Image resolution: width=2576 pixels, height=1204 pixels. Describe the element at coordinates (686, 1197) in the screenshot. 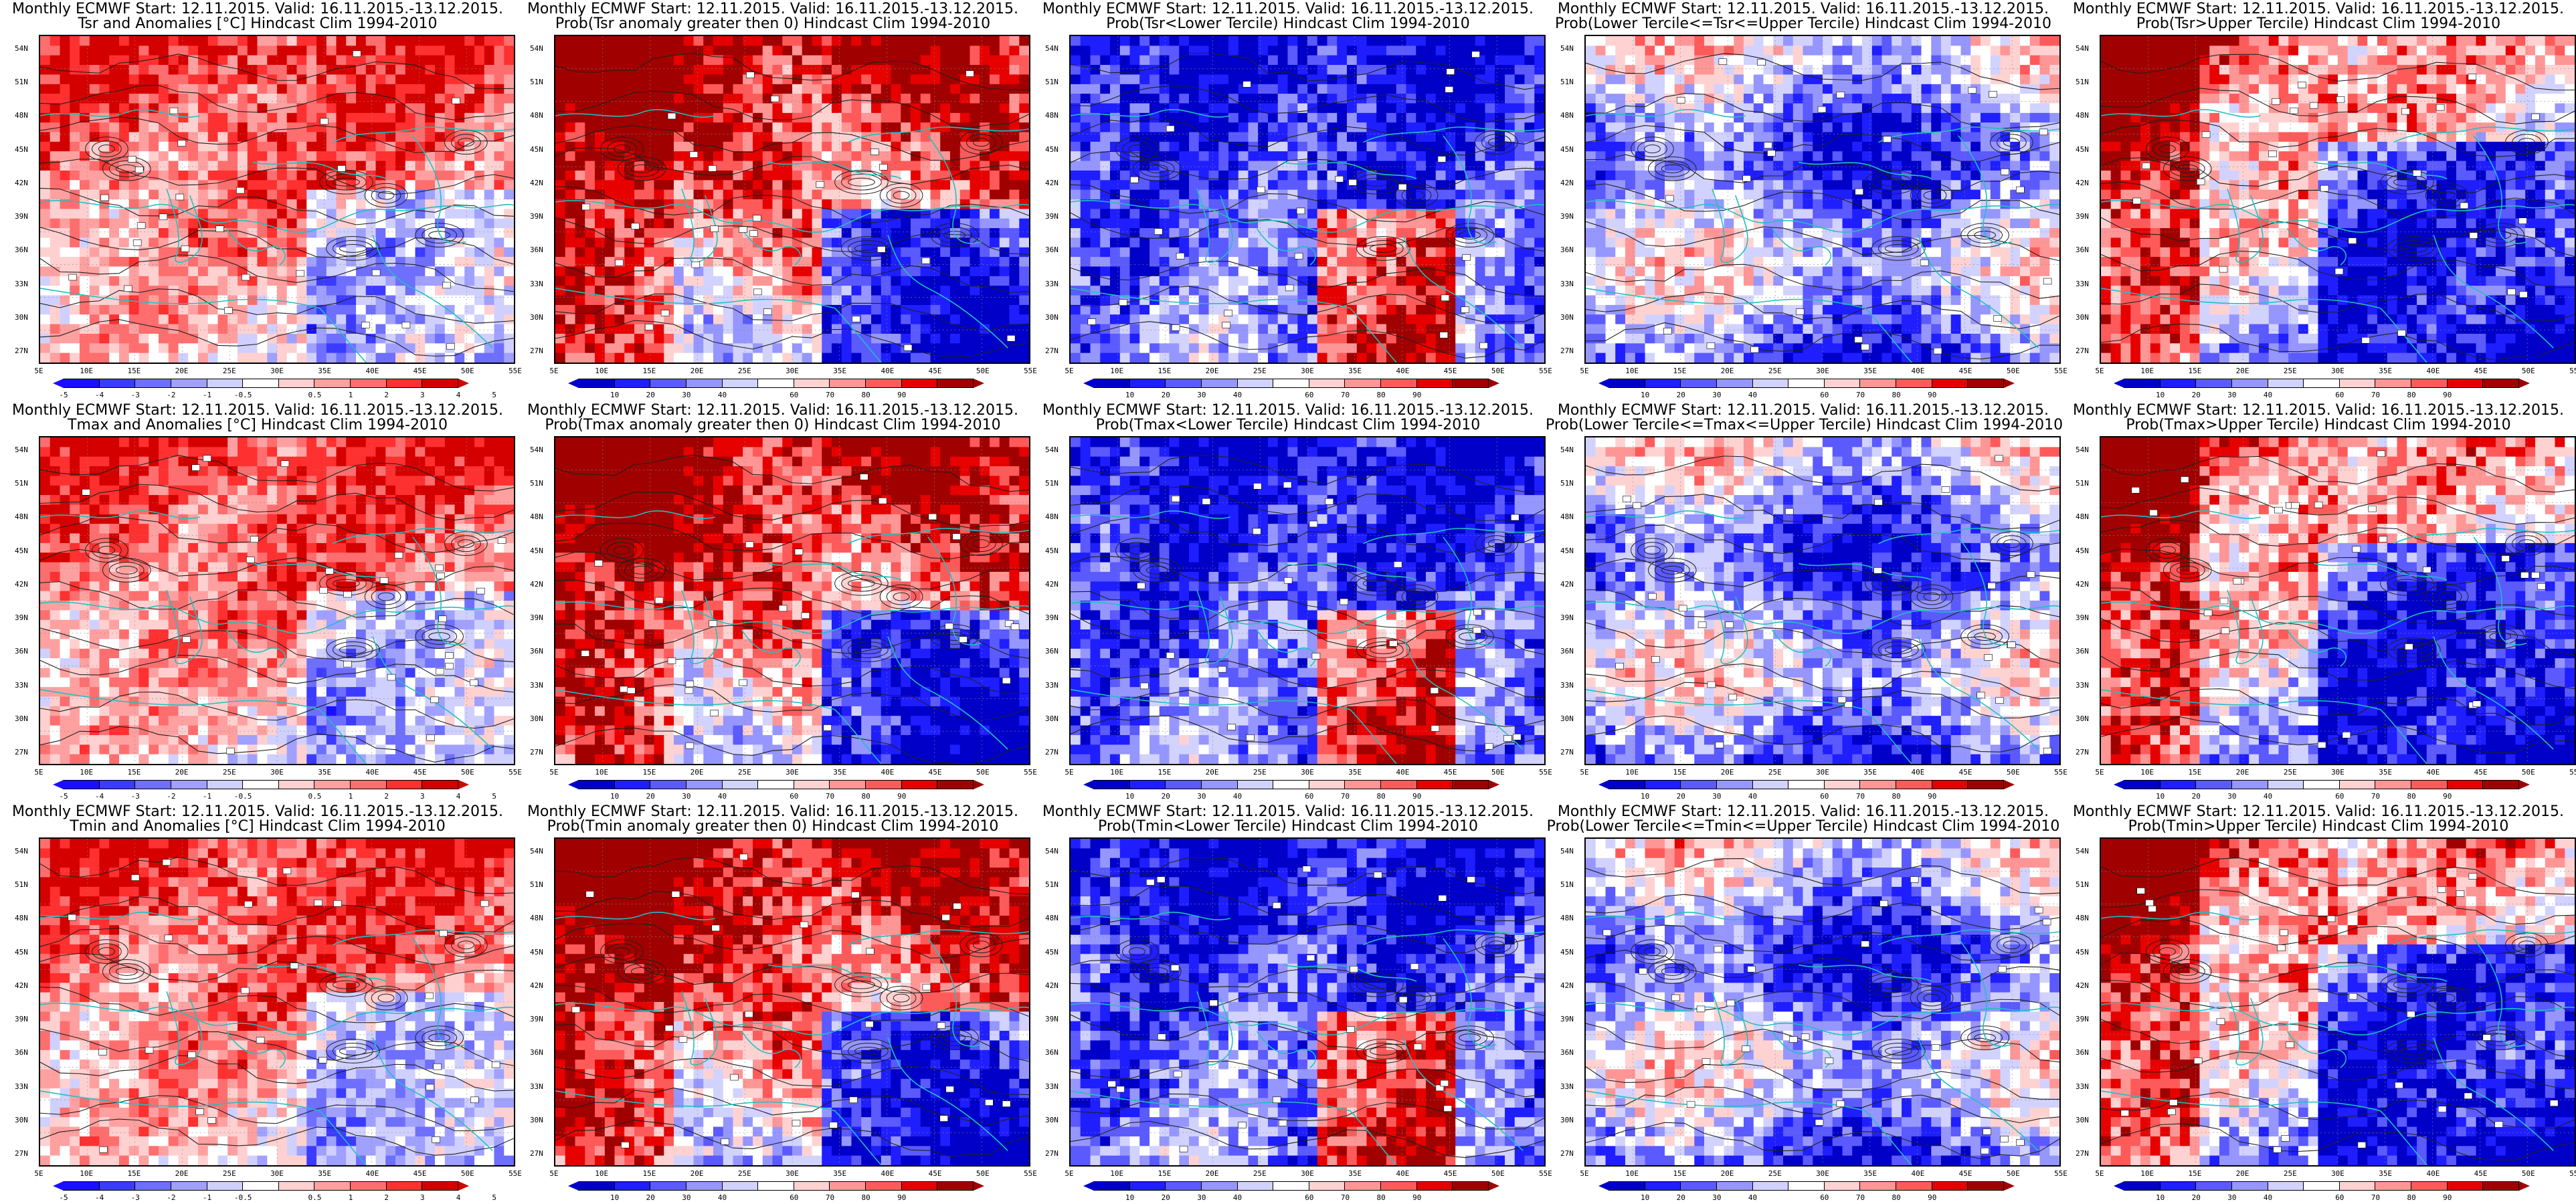

I see `colorbar-tick-label: 30` at that location.